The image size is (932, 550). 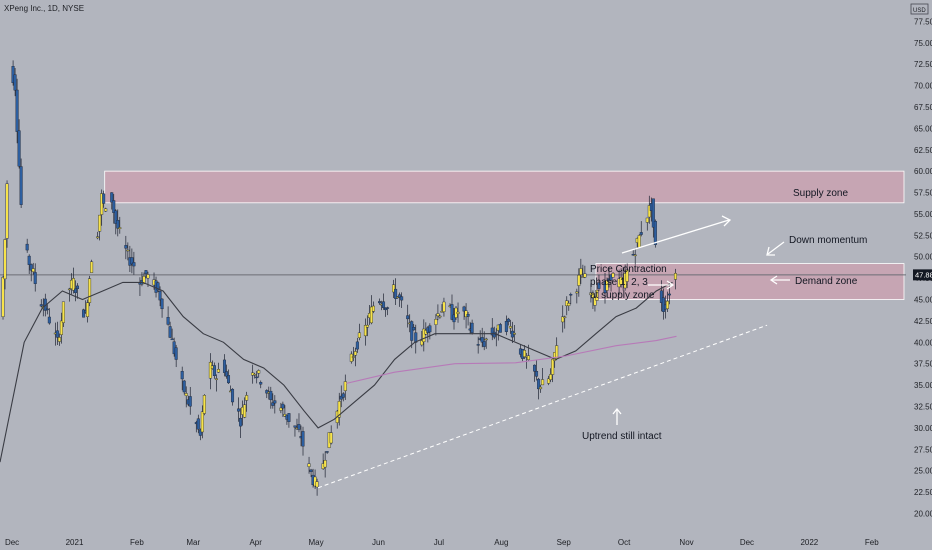 I want to click on demand-zone, so click(x=750, y=281).